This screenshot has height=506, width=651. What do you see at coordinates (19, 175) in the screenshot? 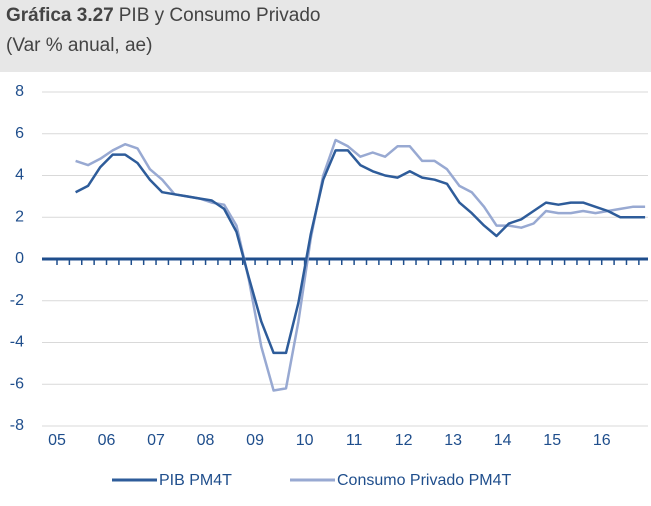
I see `y-tick-label: 4` at bounding box center [19, 175].